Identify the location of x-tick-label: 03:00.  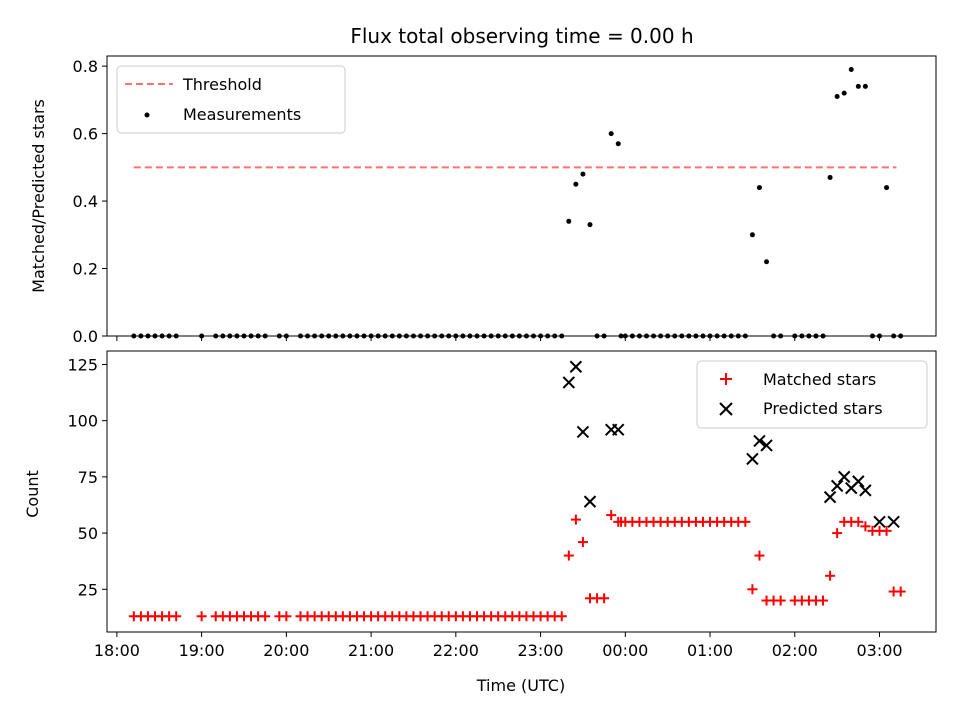
(879, 650).